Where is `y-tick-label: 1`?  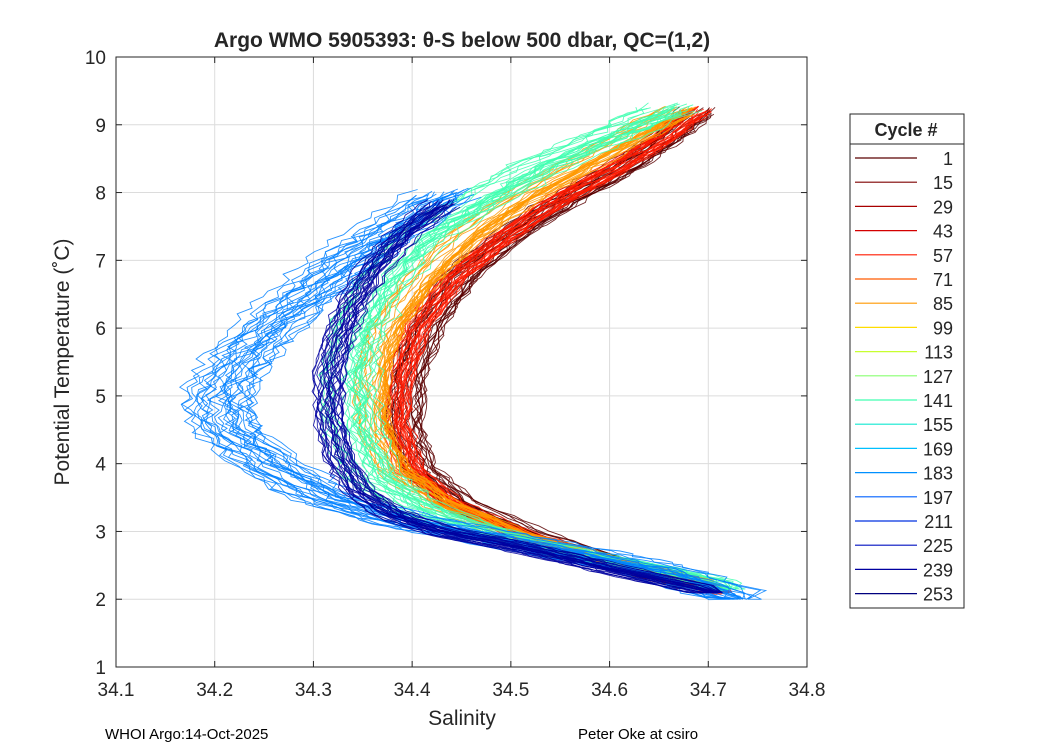 y-tick-label: 1 is located at coordinates (100, 668).